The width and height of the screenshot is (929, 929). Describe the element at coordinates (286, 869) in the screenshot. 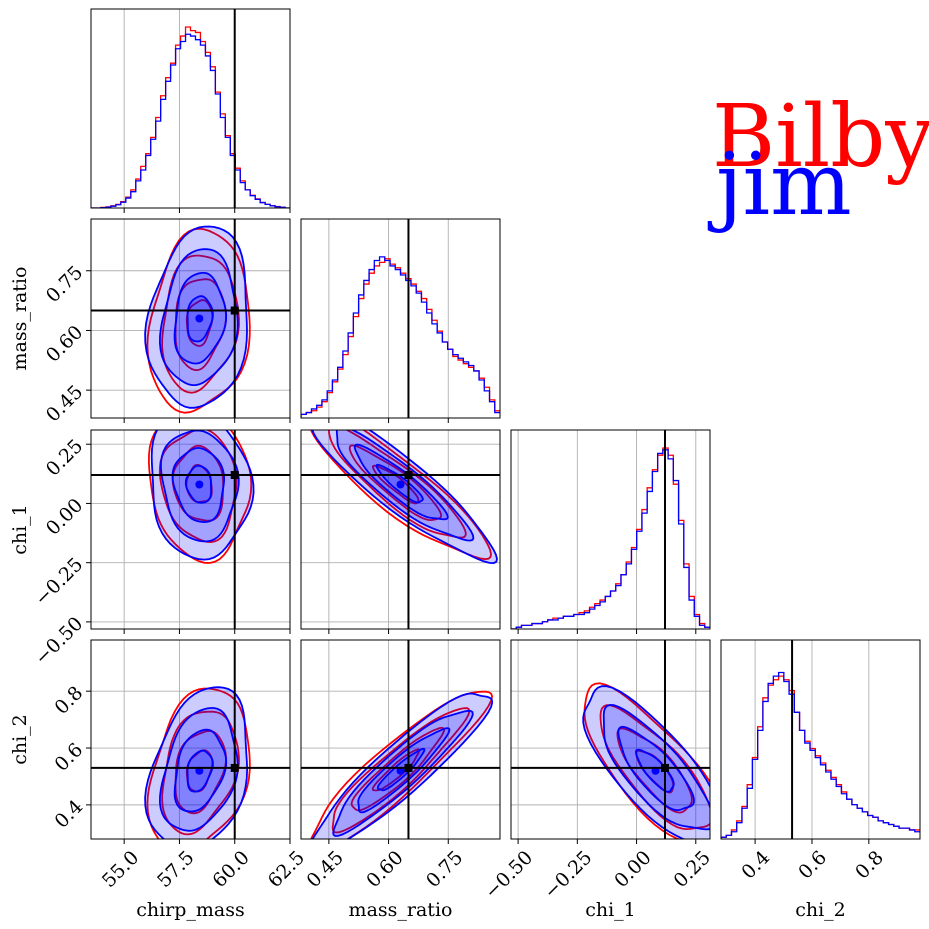

I see `tick-label-chirp_mass: 62.5` at that location.